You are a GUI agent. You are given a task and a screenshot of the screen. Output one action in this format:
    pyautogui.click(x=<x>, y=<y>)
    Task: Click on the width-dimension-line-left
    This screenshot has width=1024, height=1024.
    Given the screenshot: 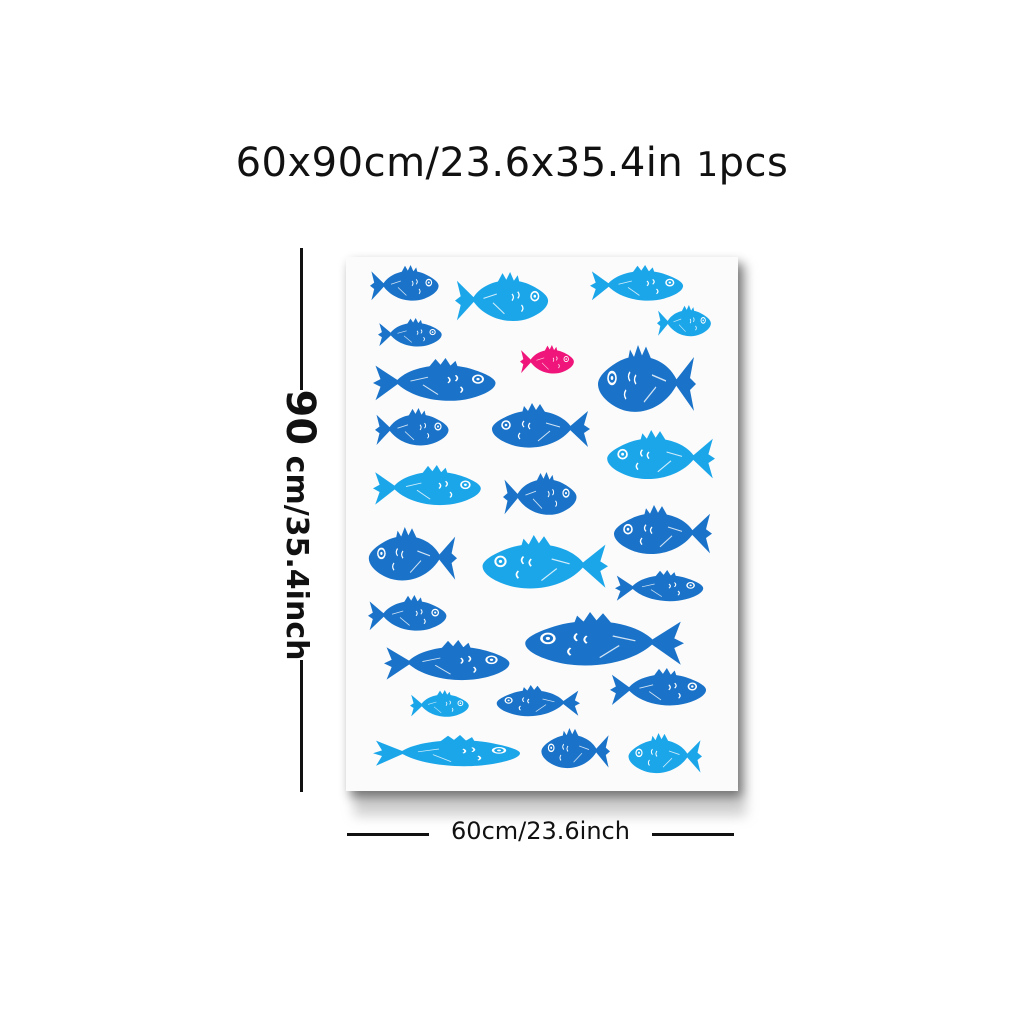 What is the action you would take?
    pyautogui.click(x=388, y=834)
    